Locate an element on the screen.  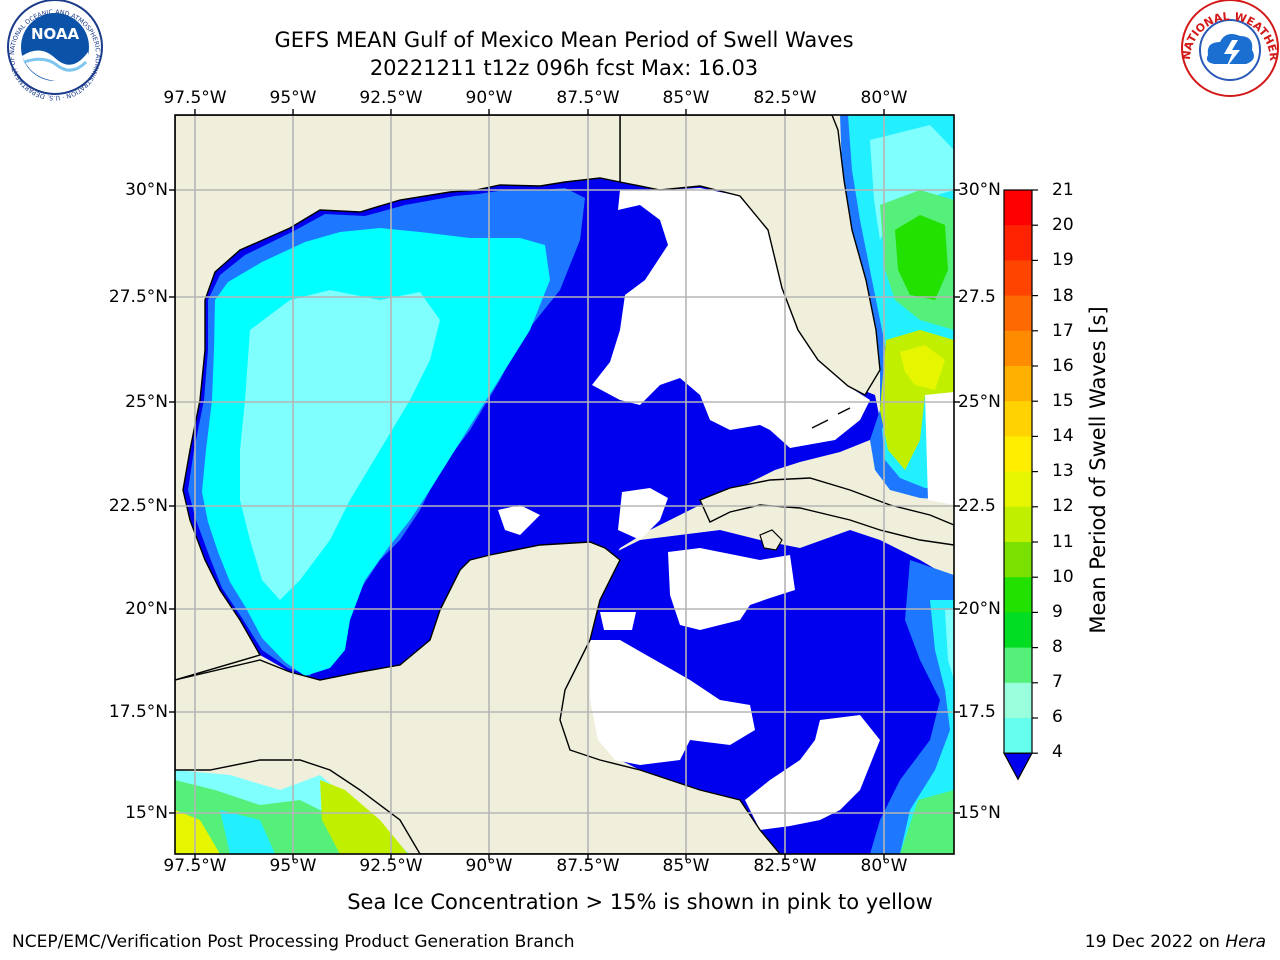
colorbar-tick-label: 12 is located at coordinates (1063, 506).